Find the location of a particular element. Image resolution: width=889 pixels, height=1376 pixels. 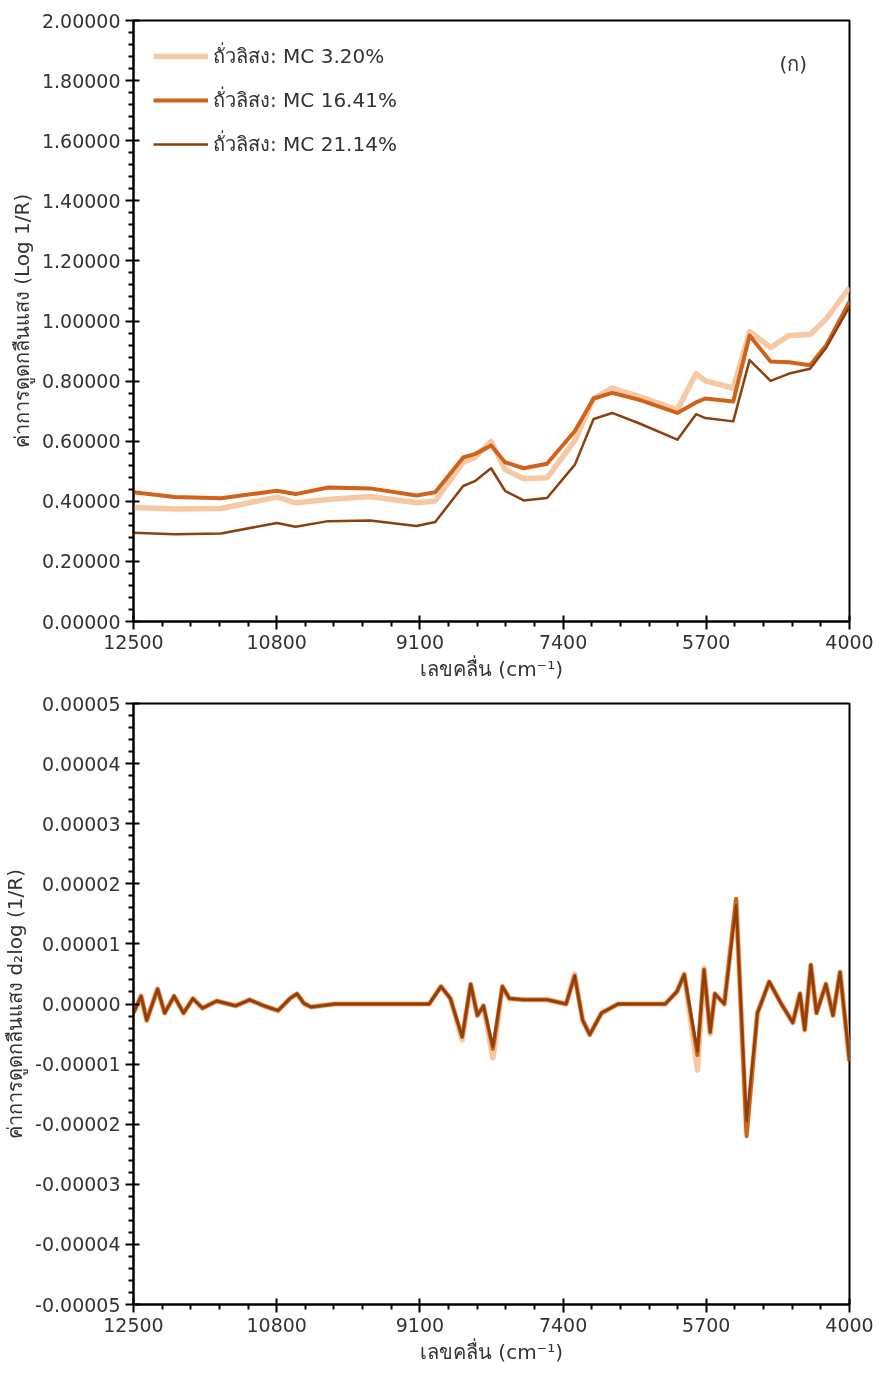

y-tick-label: -0.00003 is located at coordinates (78, 1184).